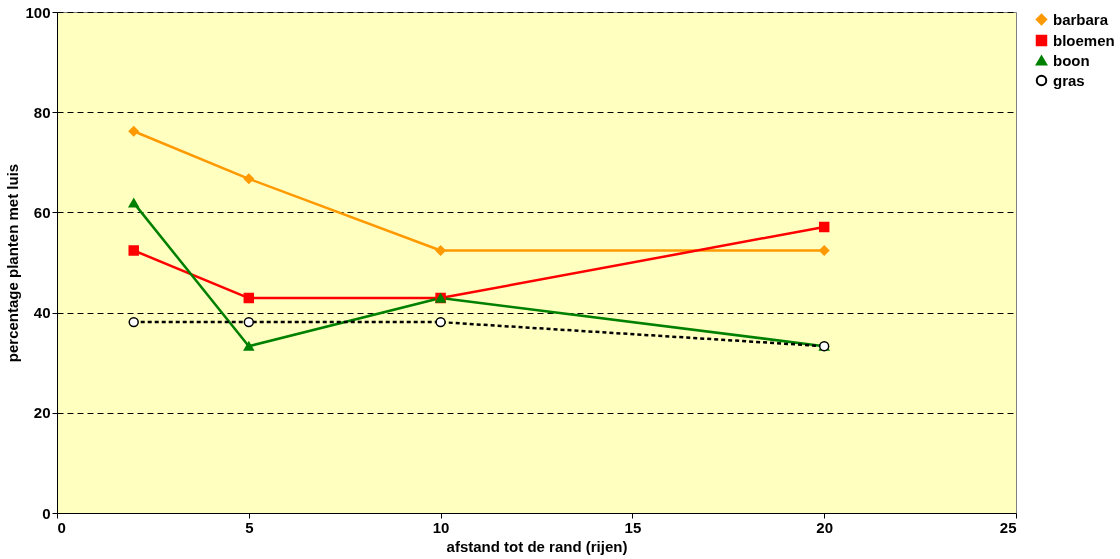 The image size is (1120, 559). What do you see at coordinates (249, 527) in the screenshot?
I see `x-tick-label: 5` at bounding box center [249, 527].